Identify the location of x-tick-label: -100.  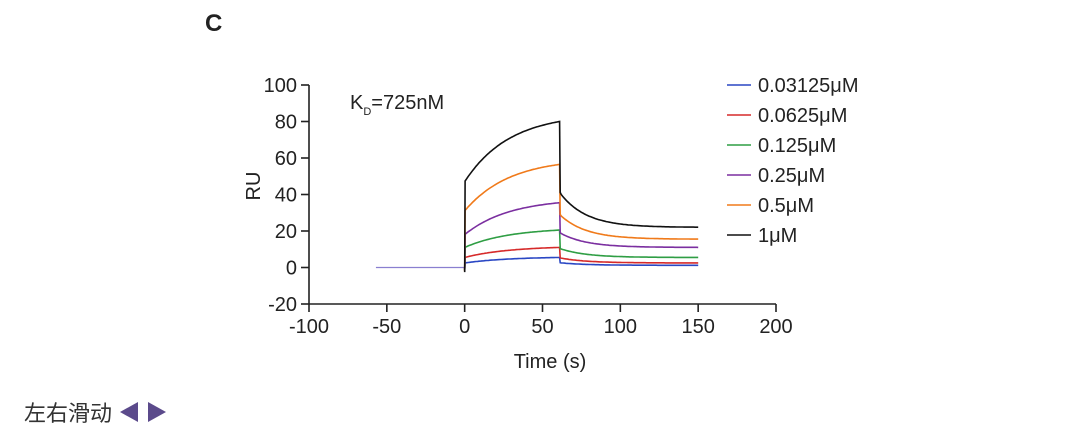
(309, 327).